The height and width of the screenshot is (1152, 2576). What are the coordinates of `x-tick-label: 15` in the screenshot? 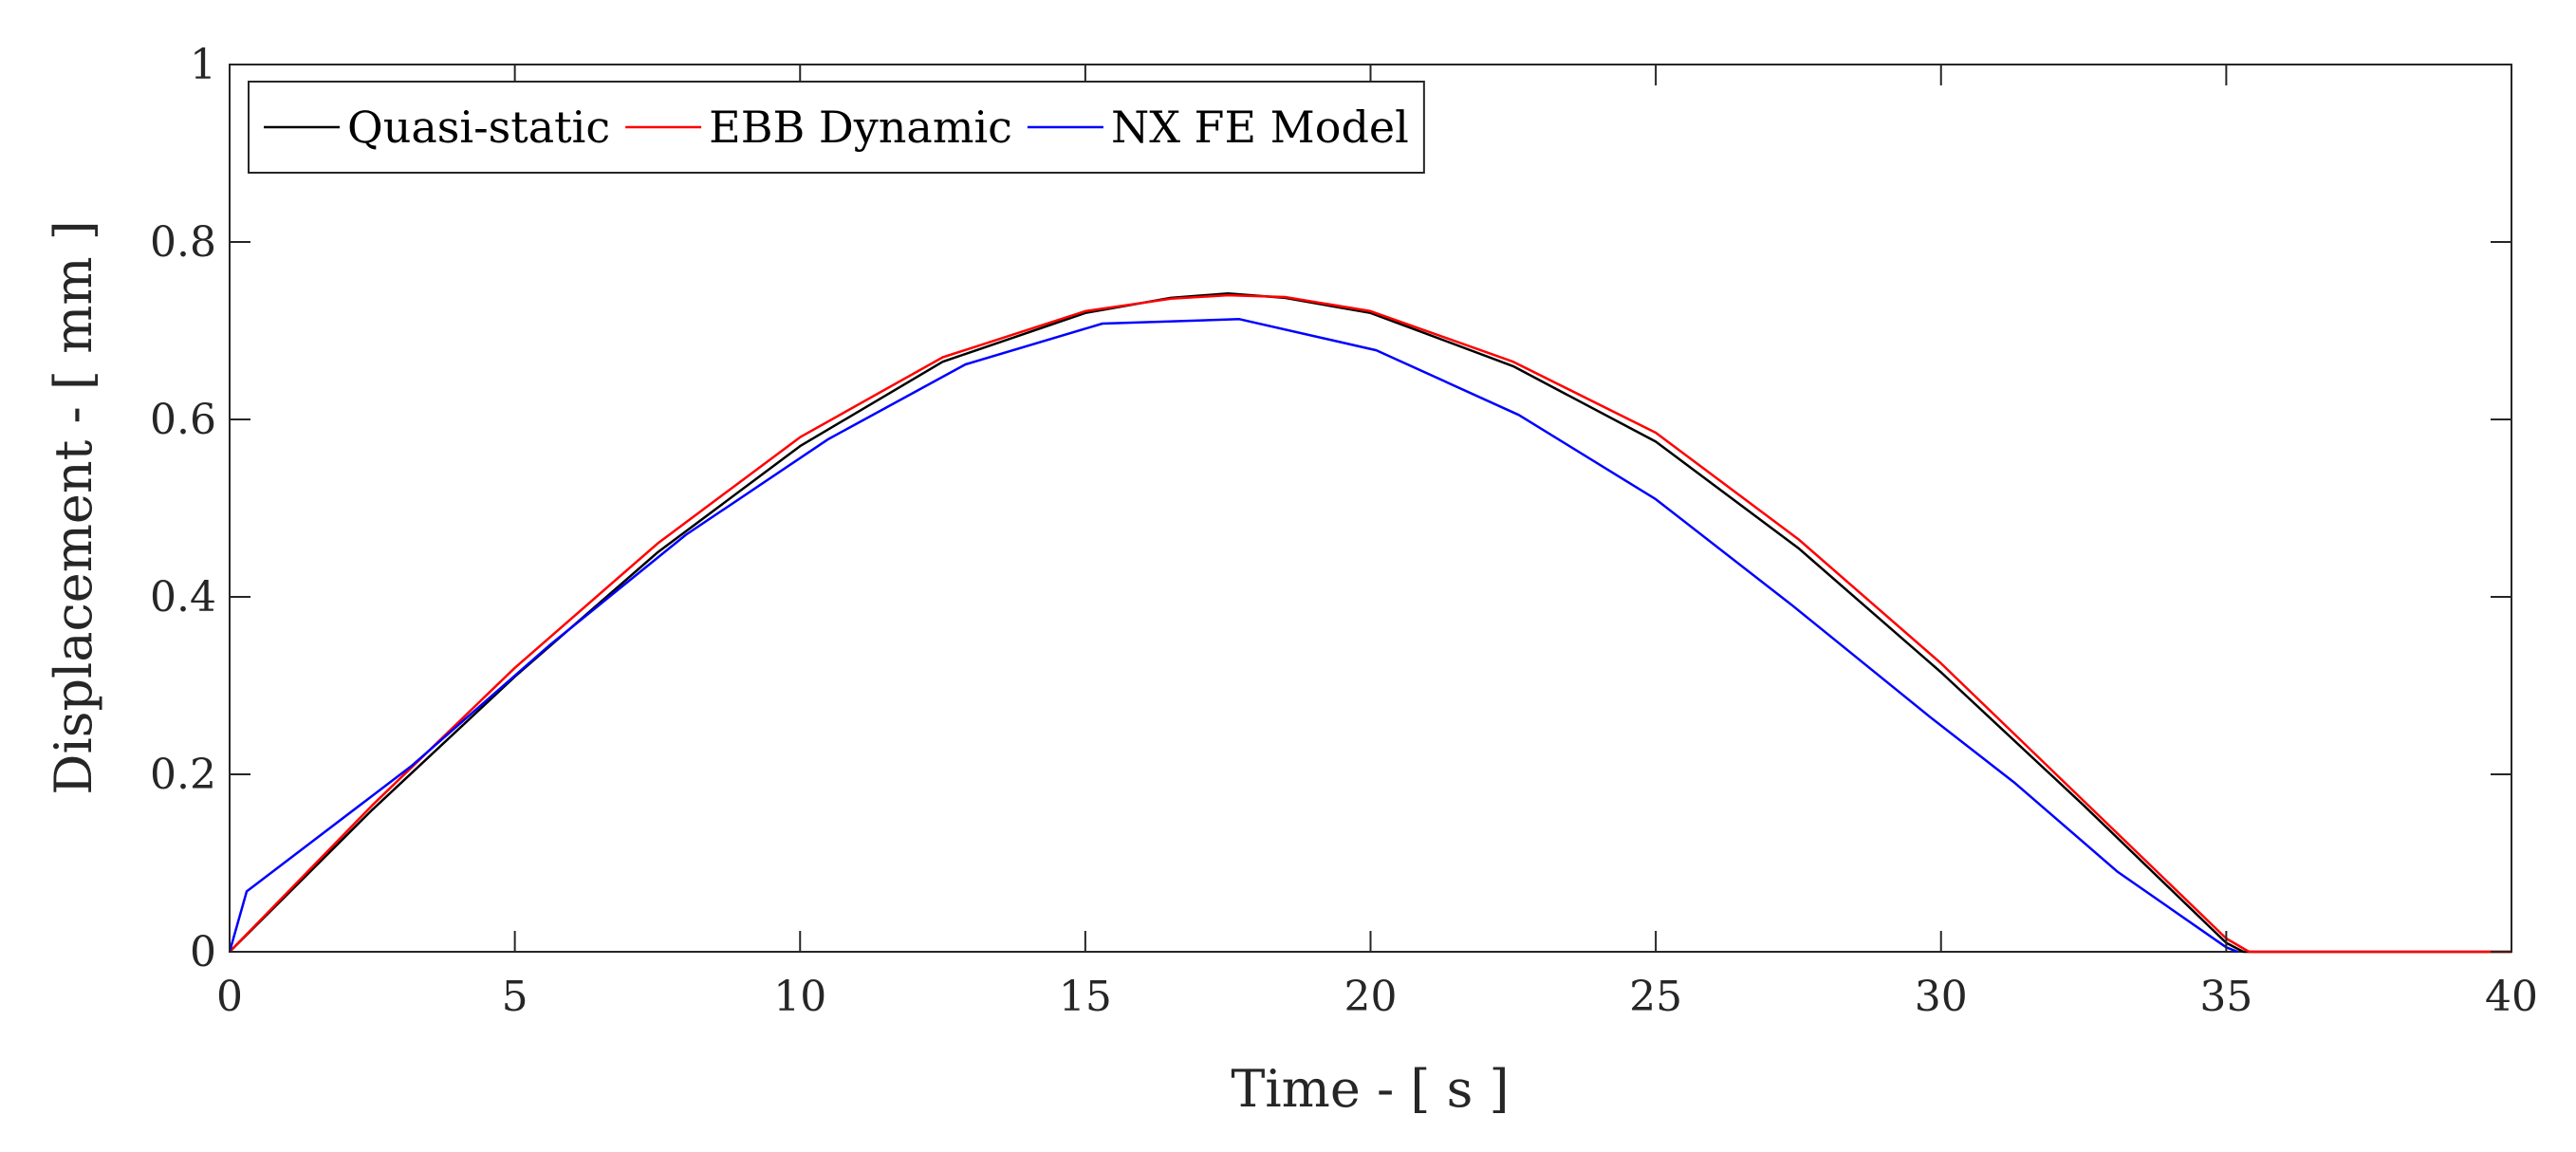 It's located at (1085, 997).